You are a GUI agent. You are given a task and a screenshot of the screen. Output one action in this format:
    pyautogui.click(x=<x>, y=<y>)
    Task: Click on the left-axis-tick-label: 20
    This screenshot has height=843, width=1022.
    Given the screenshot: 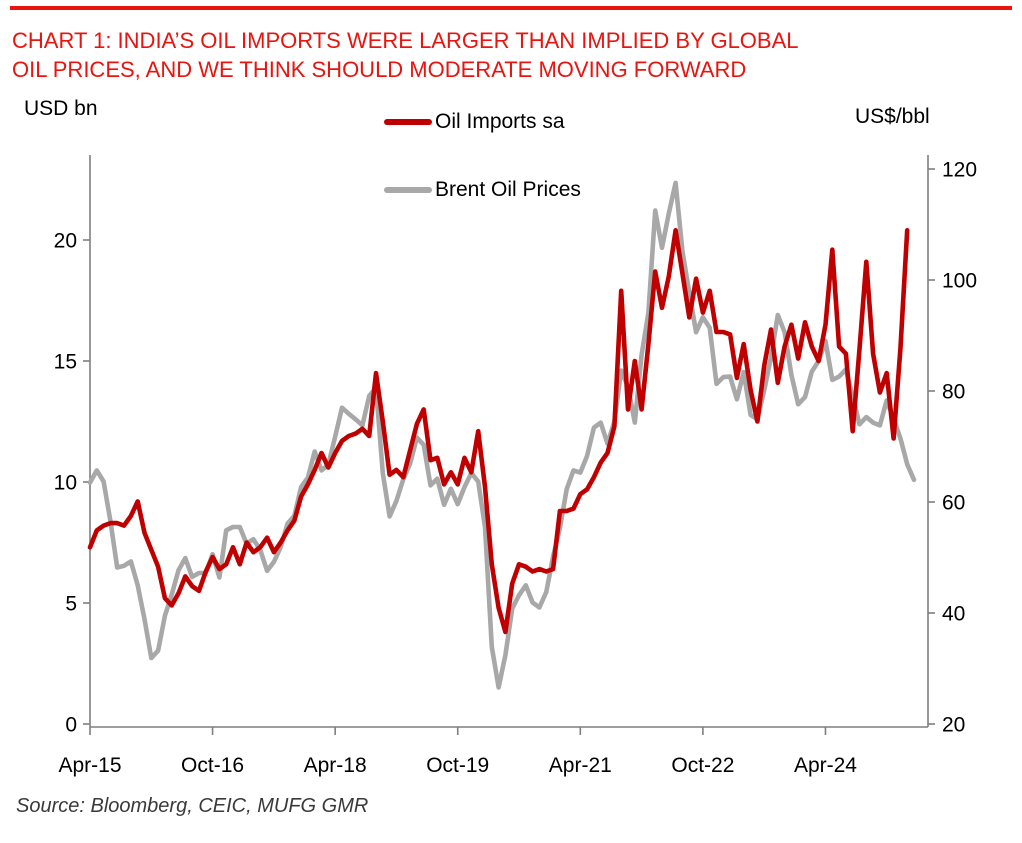 What is the action you would take?
    pyautogui.click(x=65, y=241)
    